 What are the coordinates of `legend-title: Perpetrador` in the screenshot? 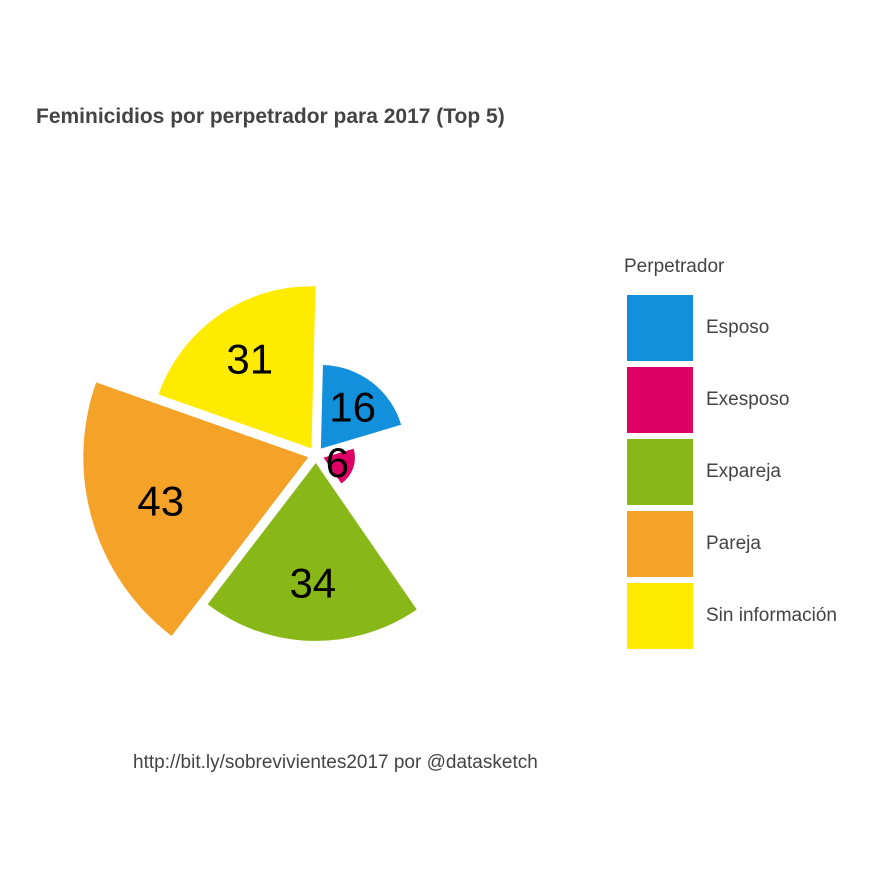 It's located at (674, 266).